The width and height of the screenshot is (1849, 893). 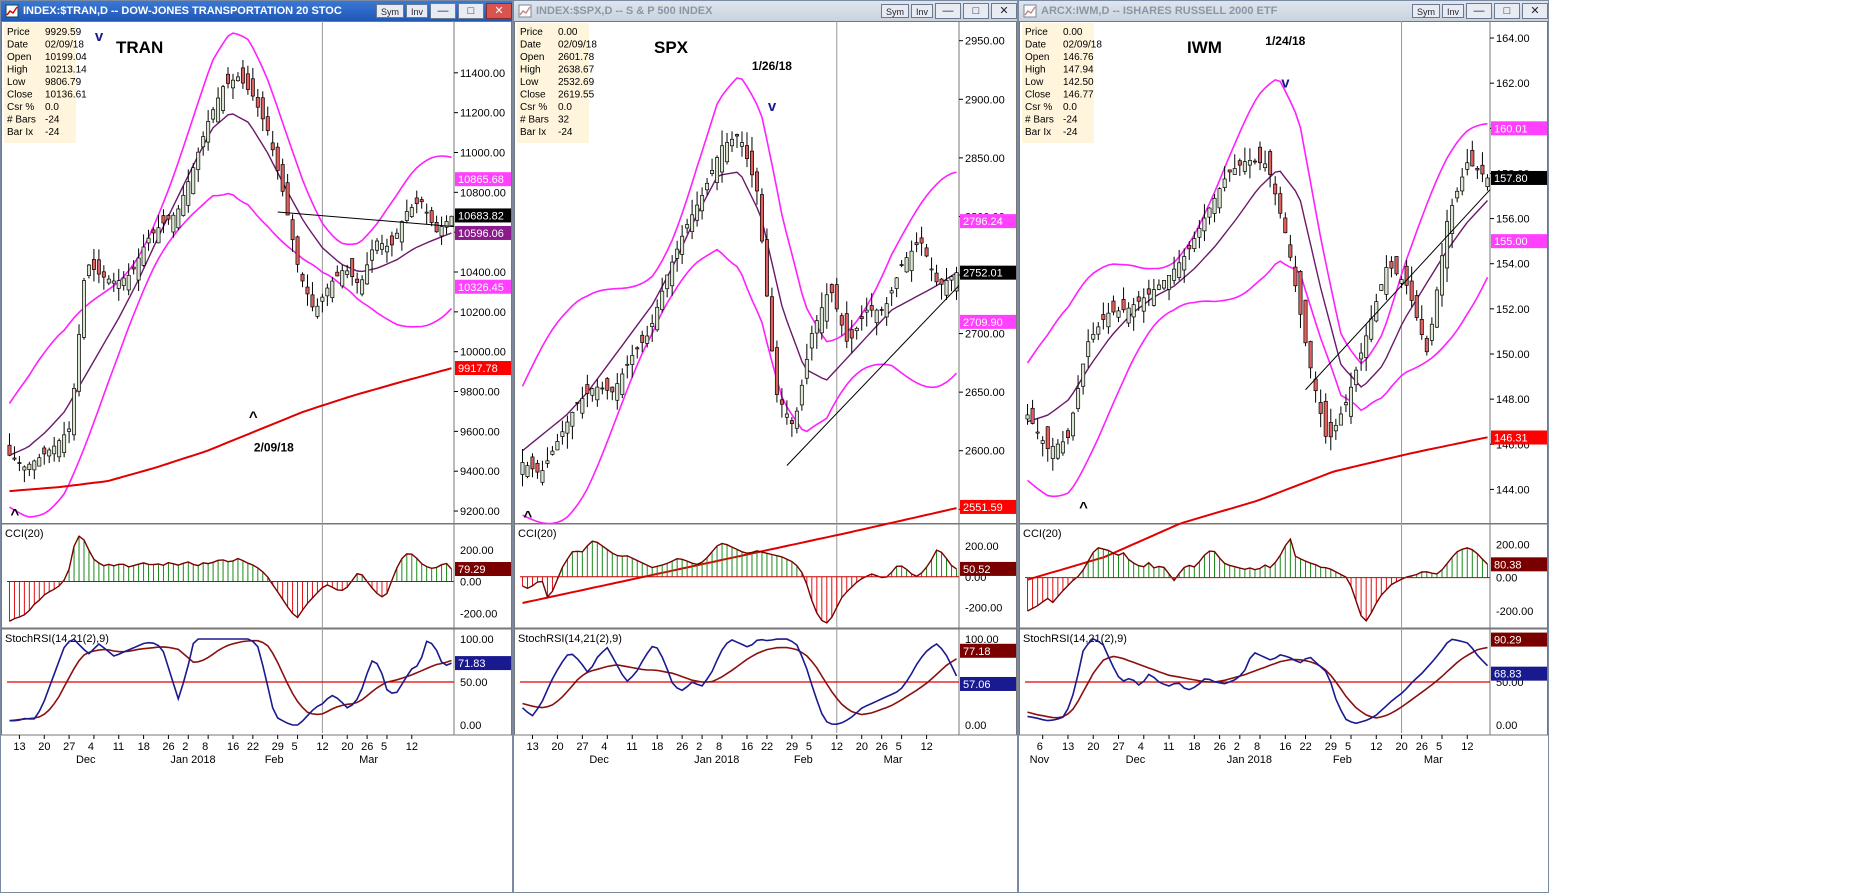 What do you see at coordinates (230, 682) in the screenshot?
I see `stochrsi-line` at bounding box center [230, 682].